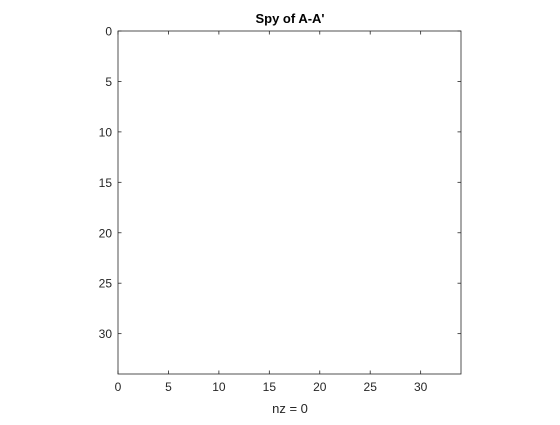 This screenshot has height=425, width=560. What do you see at coordinates (289, 18) in the screenshot?
I see `chart-title: Spy of A-A'` at bounding box center [289, 18].